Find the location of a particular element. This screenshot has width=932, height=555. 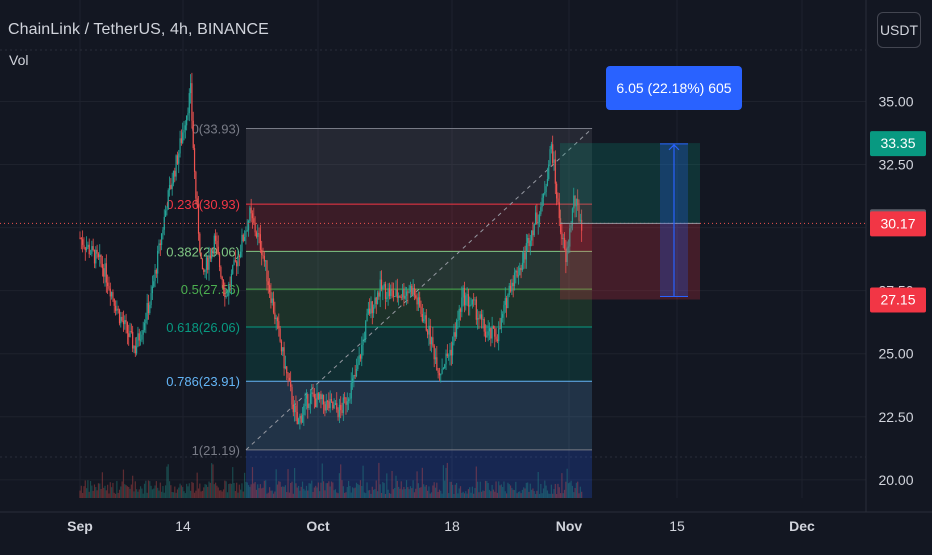

currency-button: USDT is located at coordinates (899, 30).